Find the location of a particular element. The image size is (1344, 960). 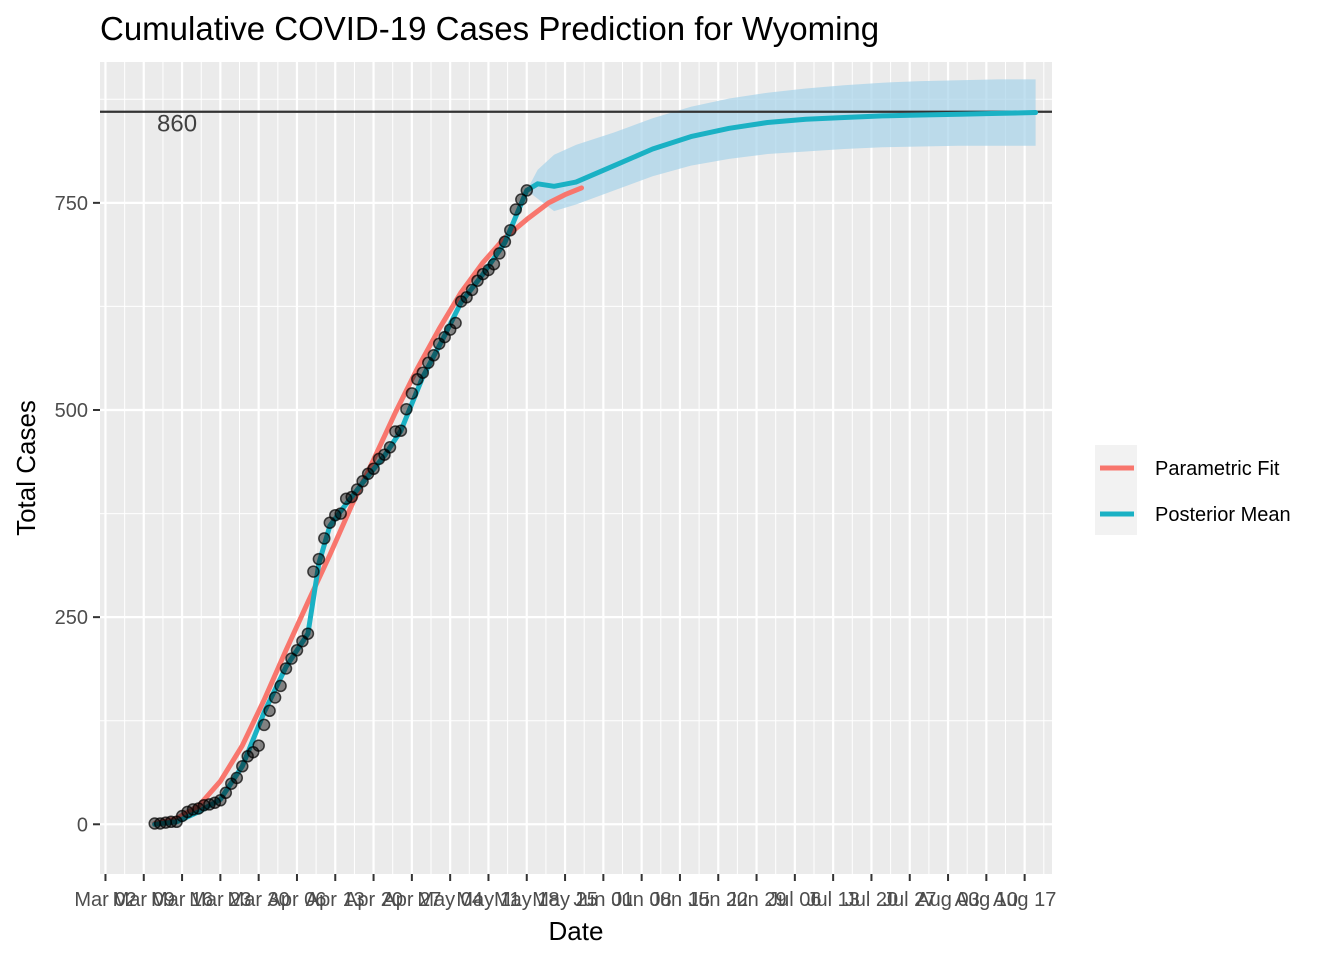

x-tick-label: May 18 is located at coordinates (527, 900).